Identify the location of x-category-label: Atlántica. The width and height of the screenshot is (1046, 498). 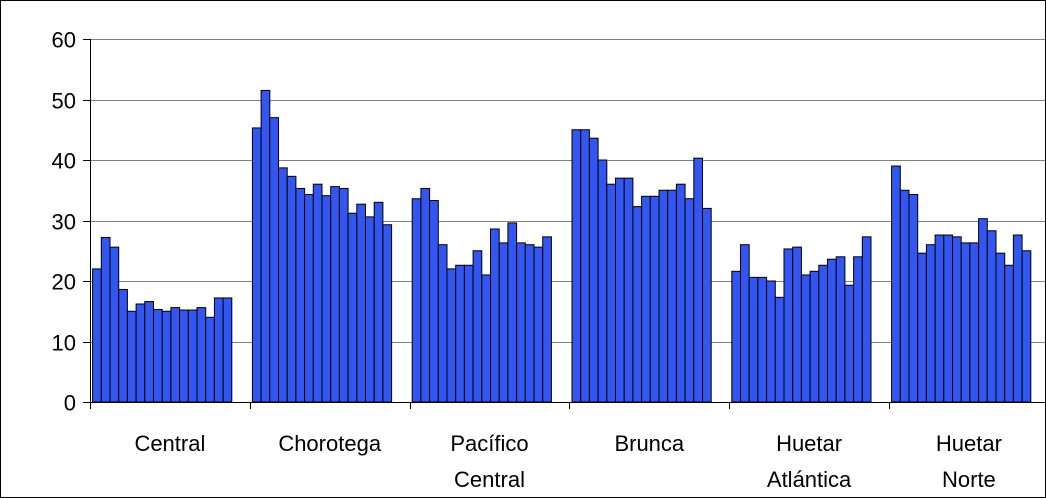
(809, 479).